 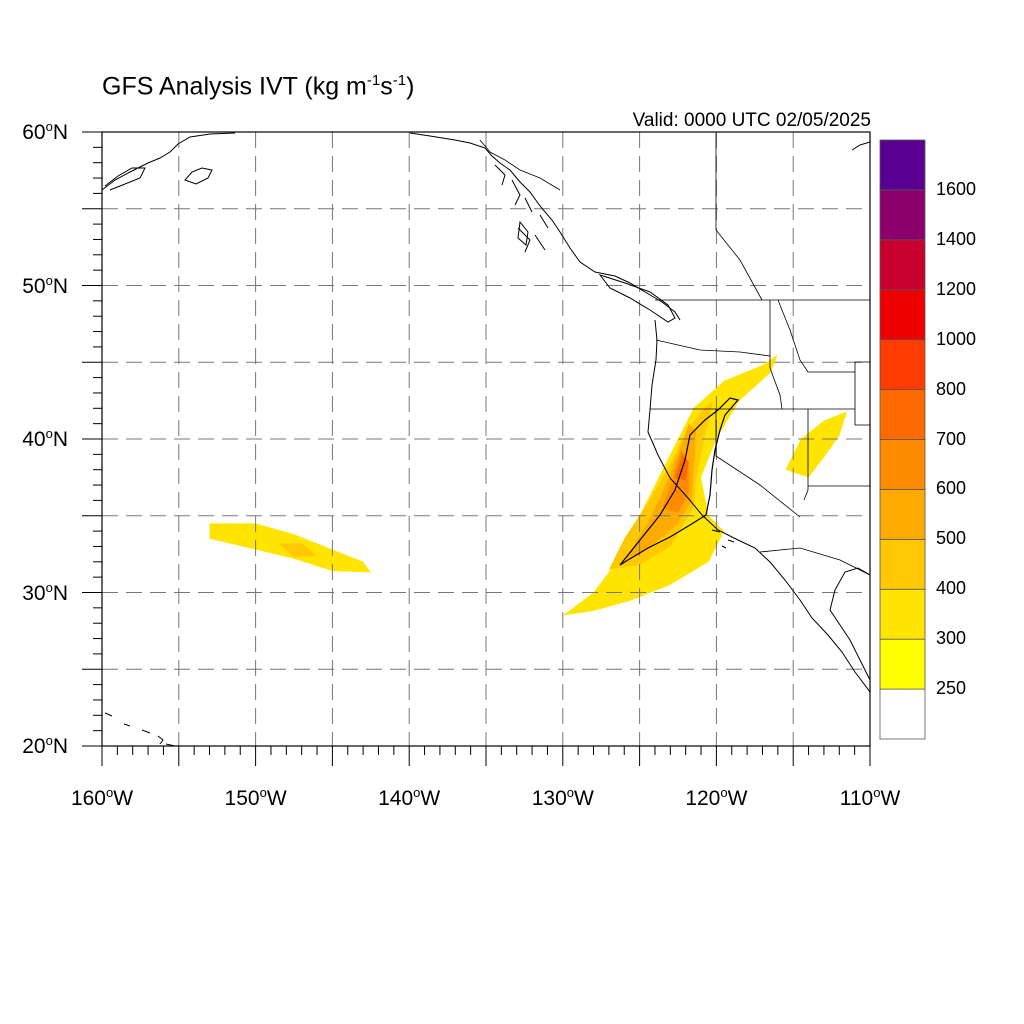 What do you see at coordinates (125, 179) in the screenshot?
I see `alaska-inner-coast` at bounding box center [125, 179].